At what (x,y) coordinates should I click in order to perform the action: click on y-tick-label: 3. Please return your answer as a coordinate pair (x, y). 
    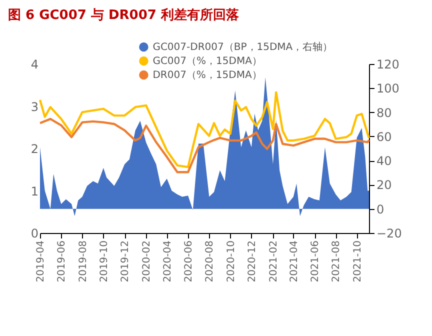
    Looking at the image, I should click on (34, 107).